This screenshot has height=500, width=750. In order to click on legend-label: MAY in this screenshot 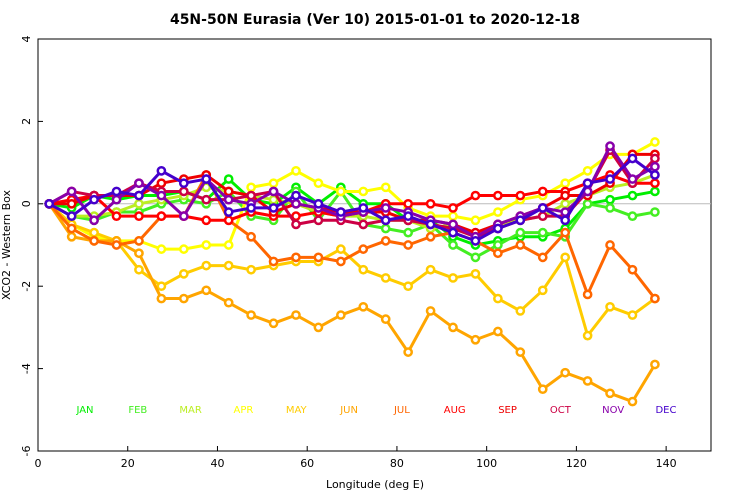, I will do `click(297, 410)`.